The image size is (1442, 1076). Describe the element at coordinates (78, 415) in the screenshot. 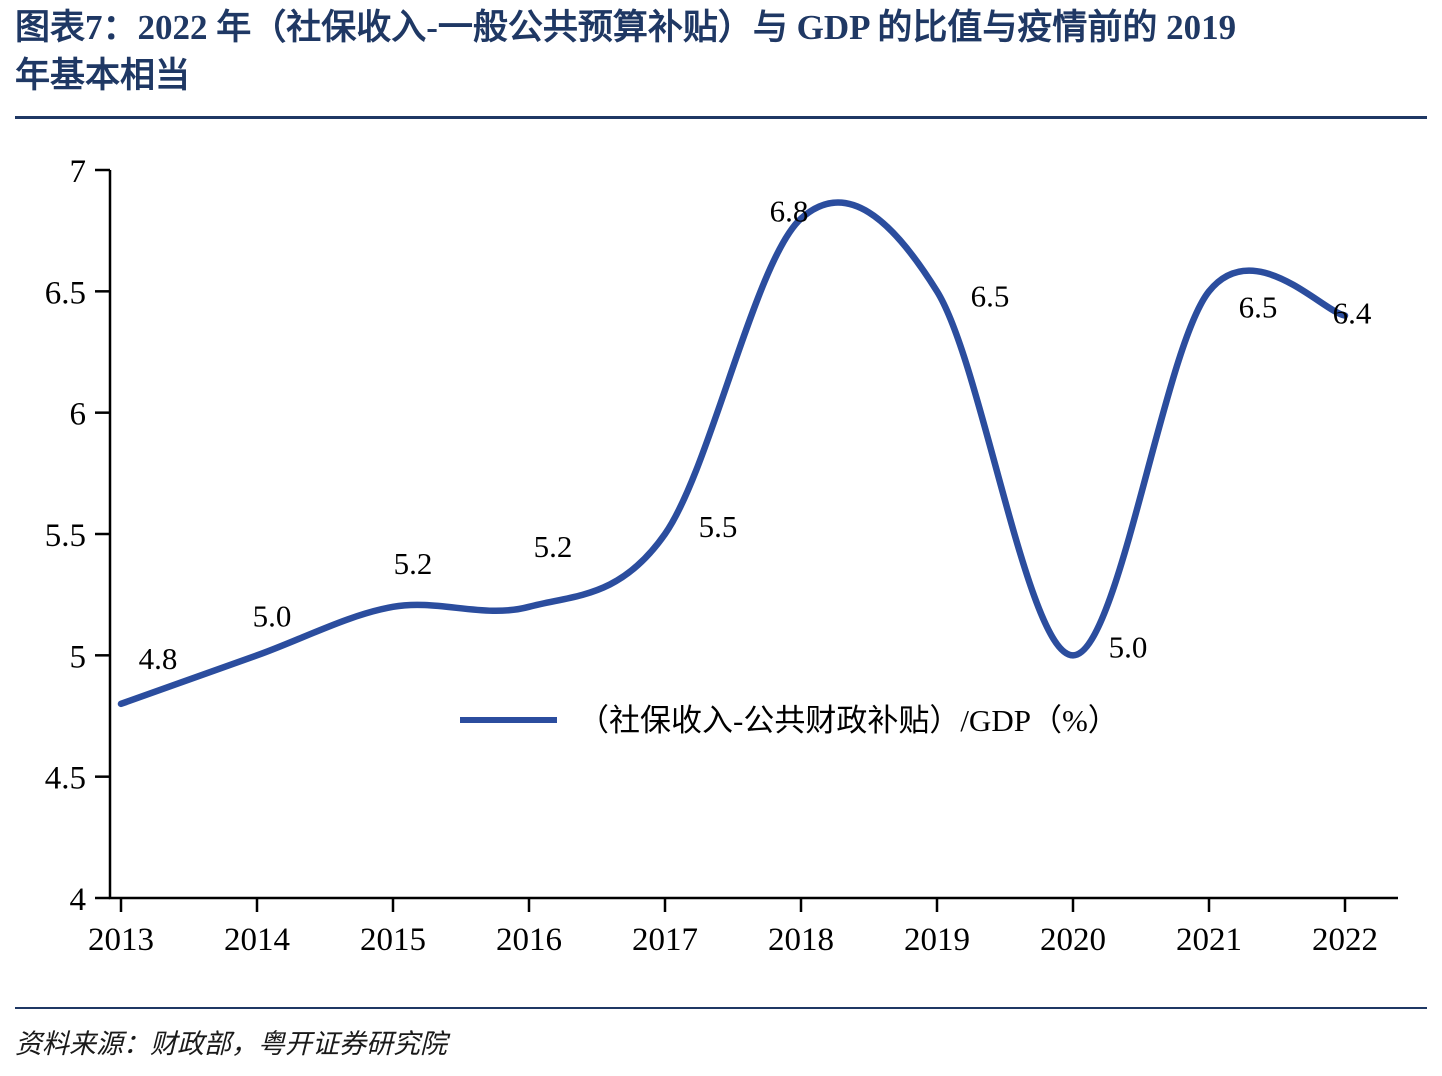

I see `y-tick-label: 6` at that location.